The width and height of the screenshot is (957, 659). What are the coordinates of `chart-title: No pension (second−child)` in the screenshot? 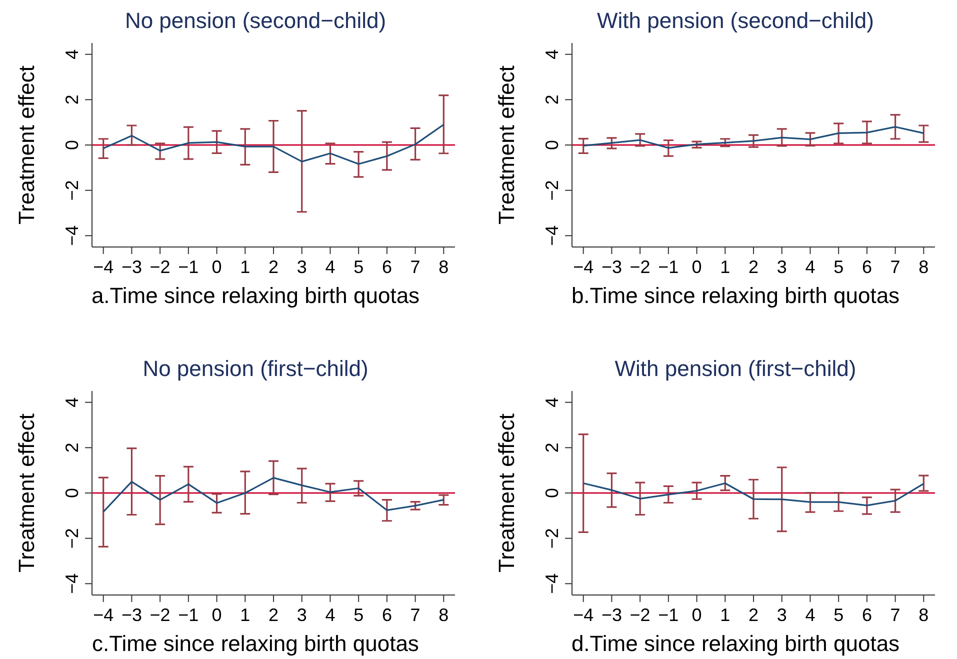 It's located at (255, 20).